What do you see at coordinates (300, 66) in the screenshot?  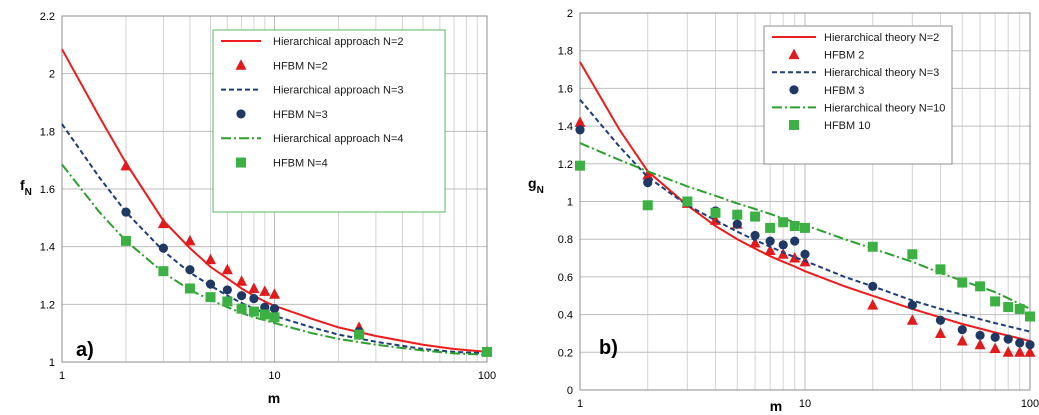 I see `legend-entry: HFBM N=2` at bounding box center [300, 66].